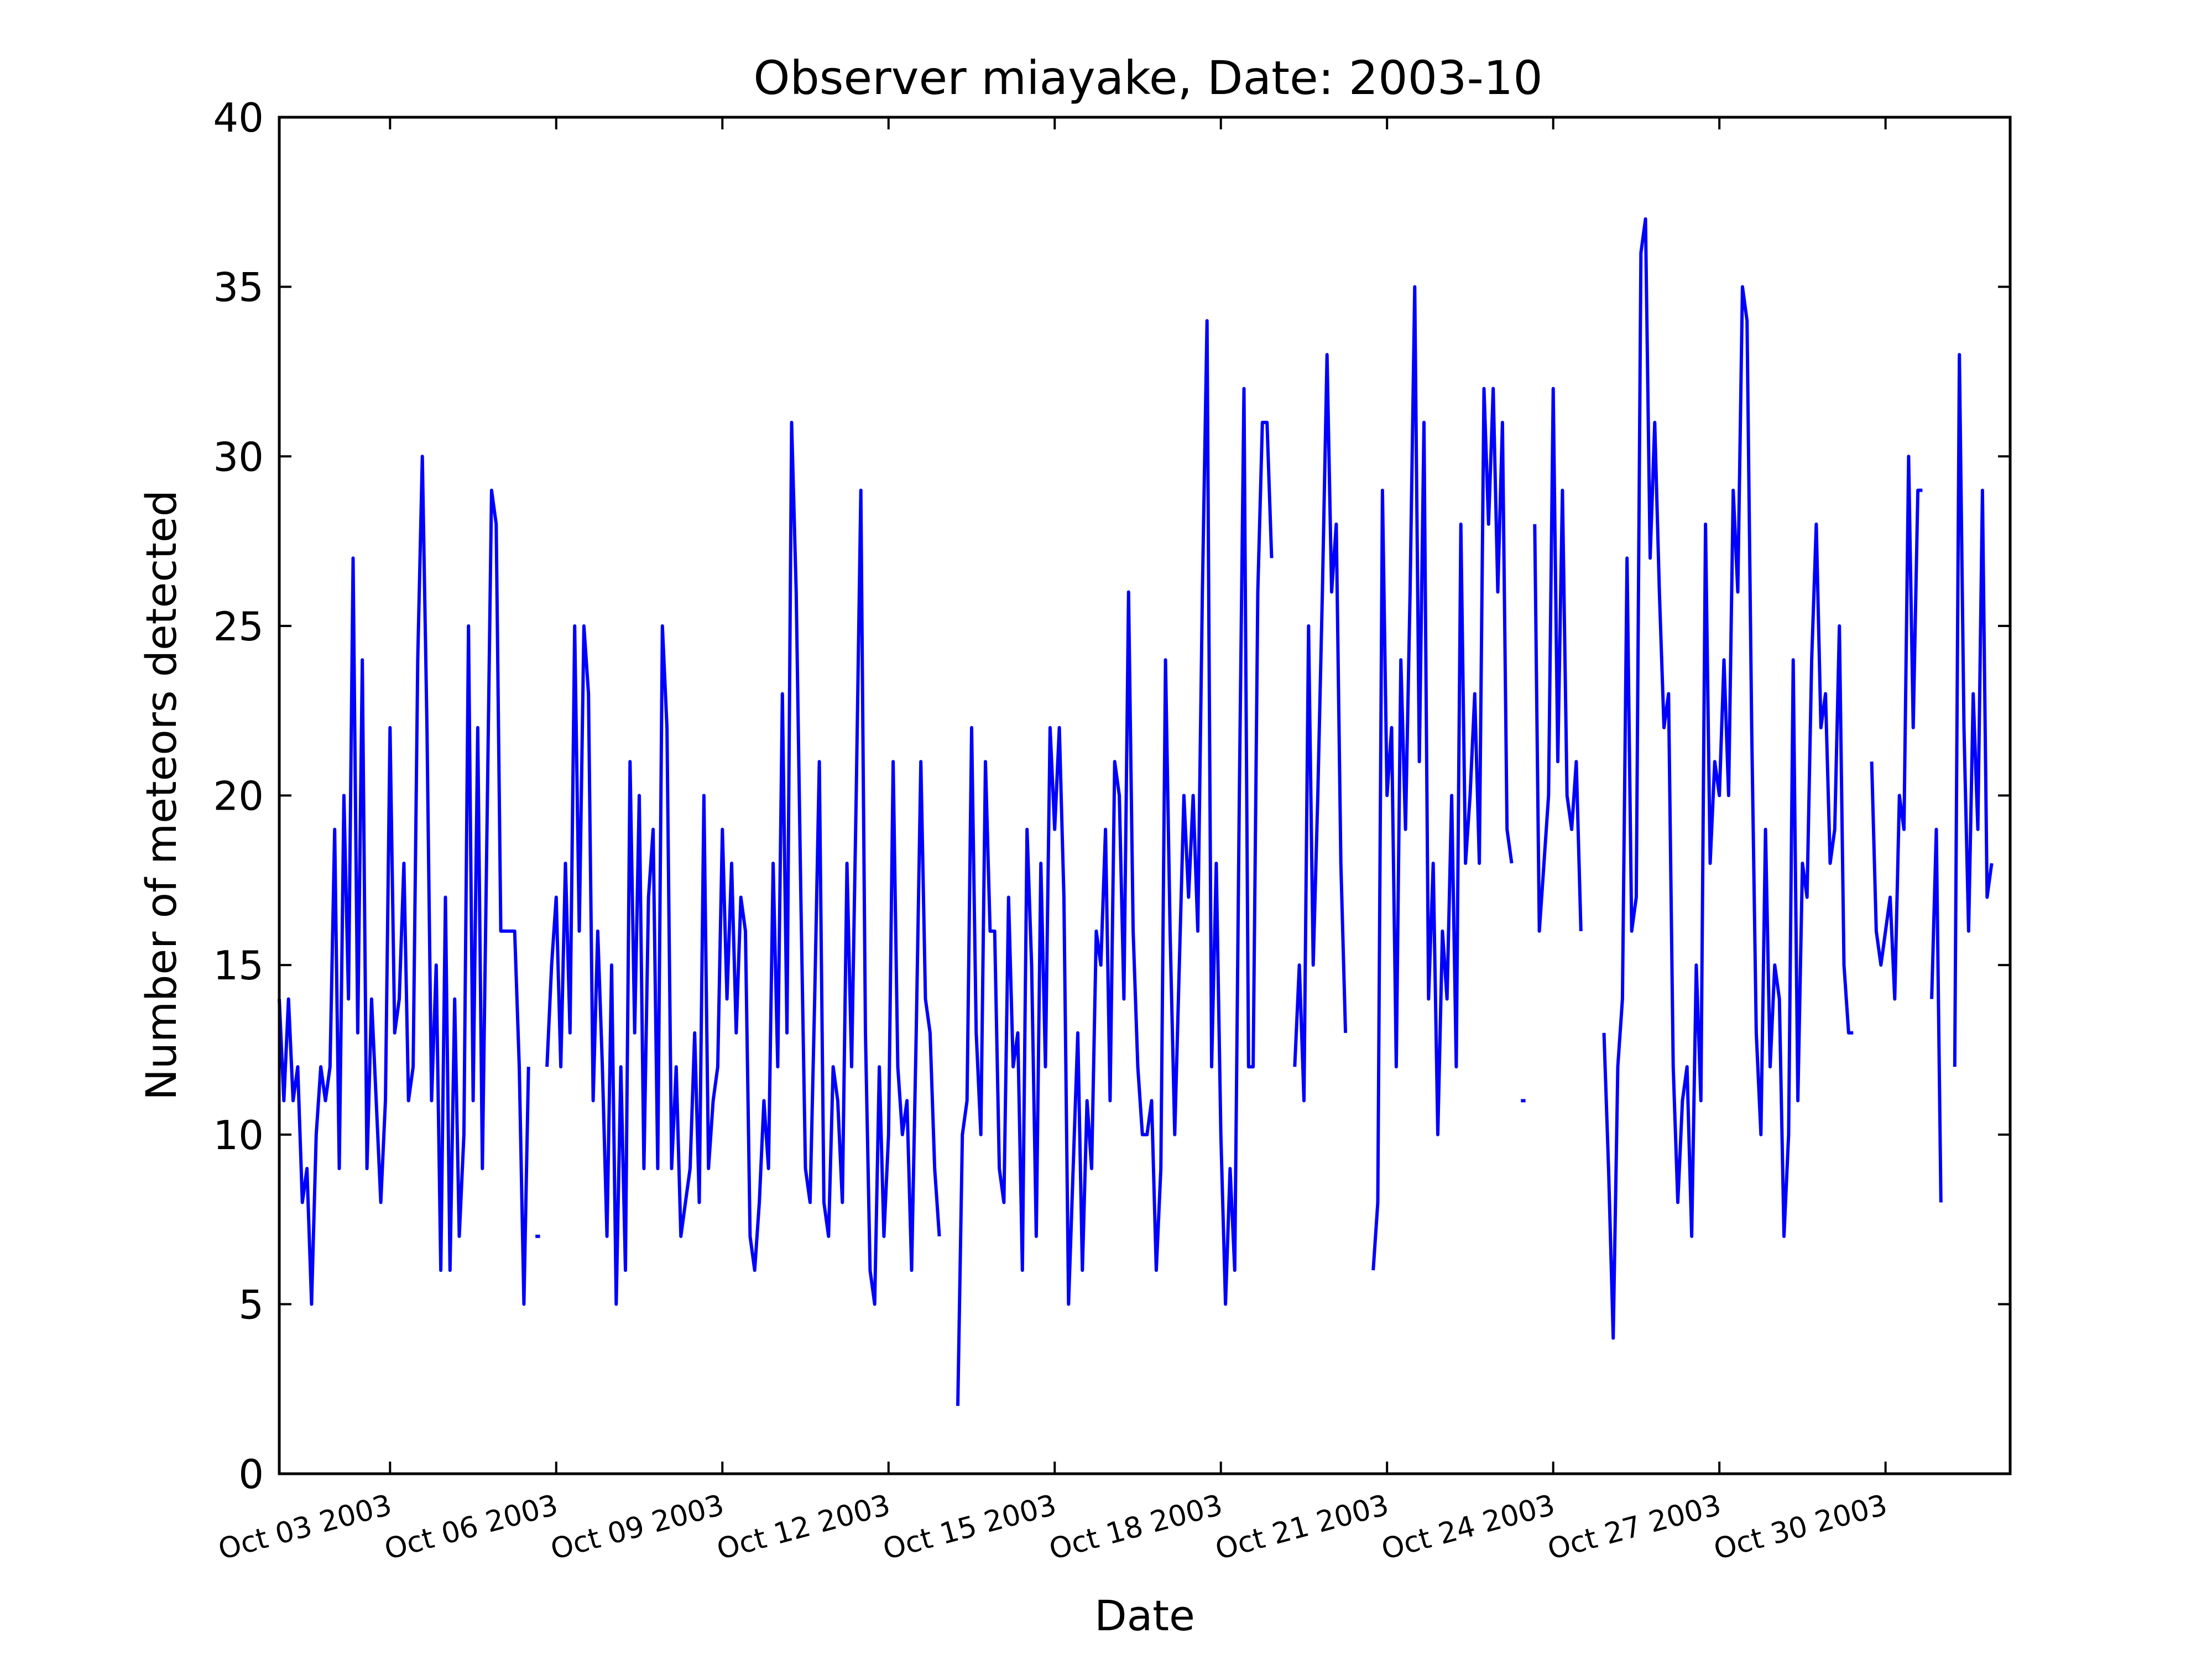 The image size is (2212, 1659). I want to click on y-tick-label: 20, so click(239, 797).